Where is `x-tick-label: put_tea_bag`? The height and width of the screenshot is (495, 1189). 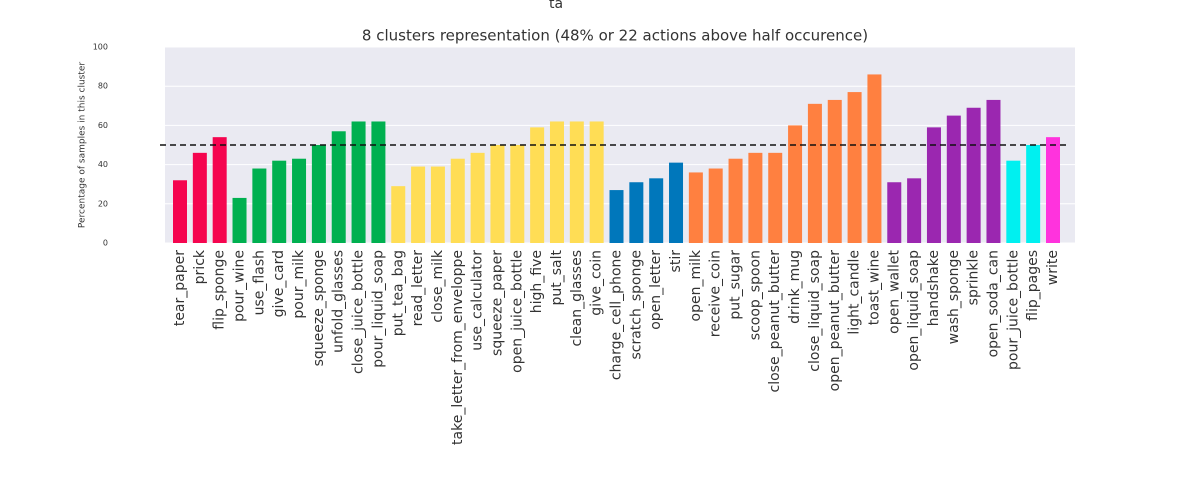 x-tick-label: put_tea_bag is located at coordinates (398, 293).